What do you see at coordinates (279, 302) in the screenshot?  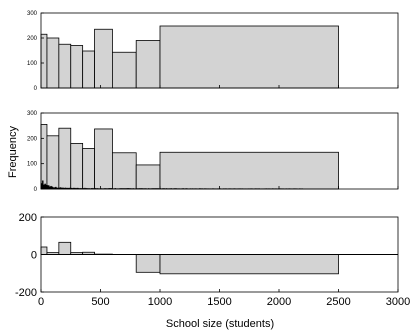 I see `x-tick-label: 2000` at bounding box center [279, 302].